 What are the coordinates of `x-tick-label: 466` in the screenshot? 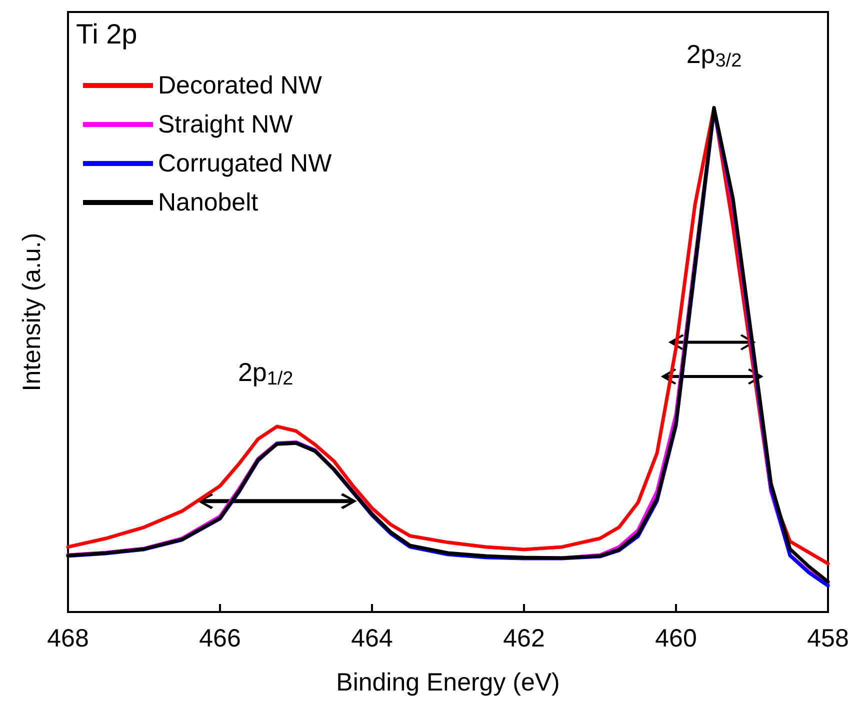 It's located at (220, 638).